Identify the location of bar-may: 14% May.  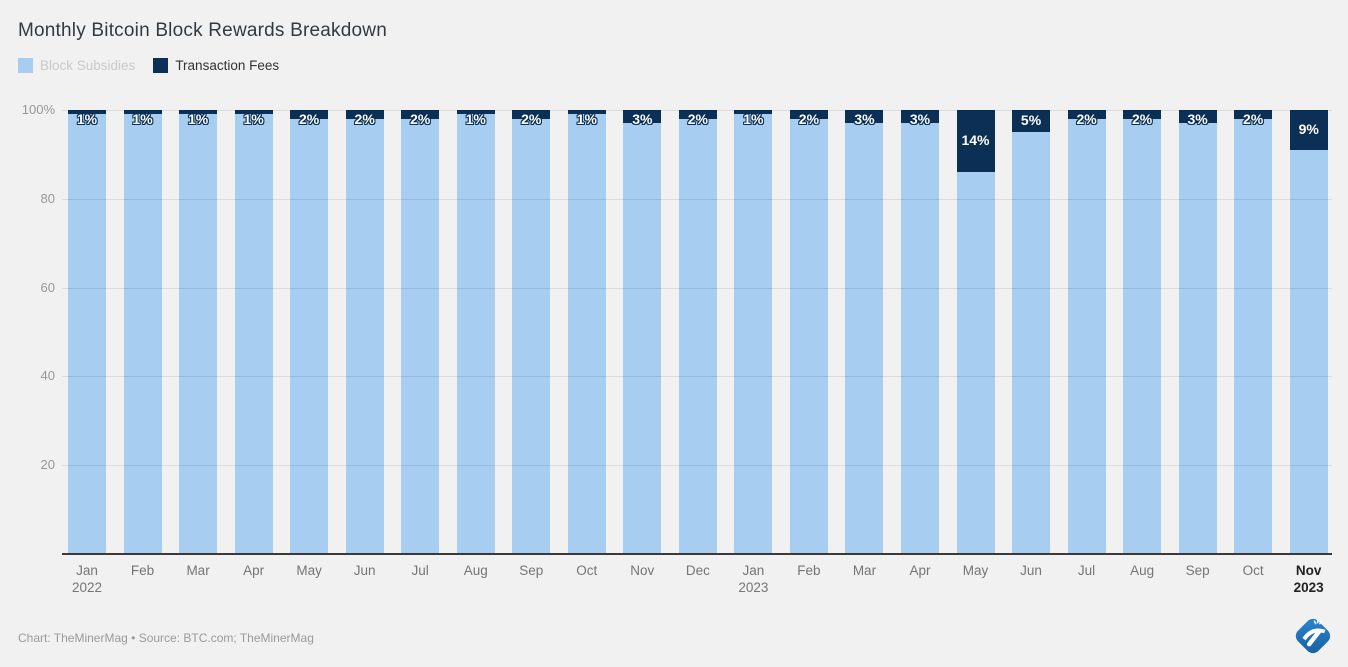
(975, 344).